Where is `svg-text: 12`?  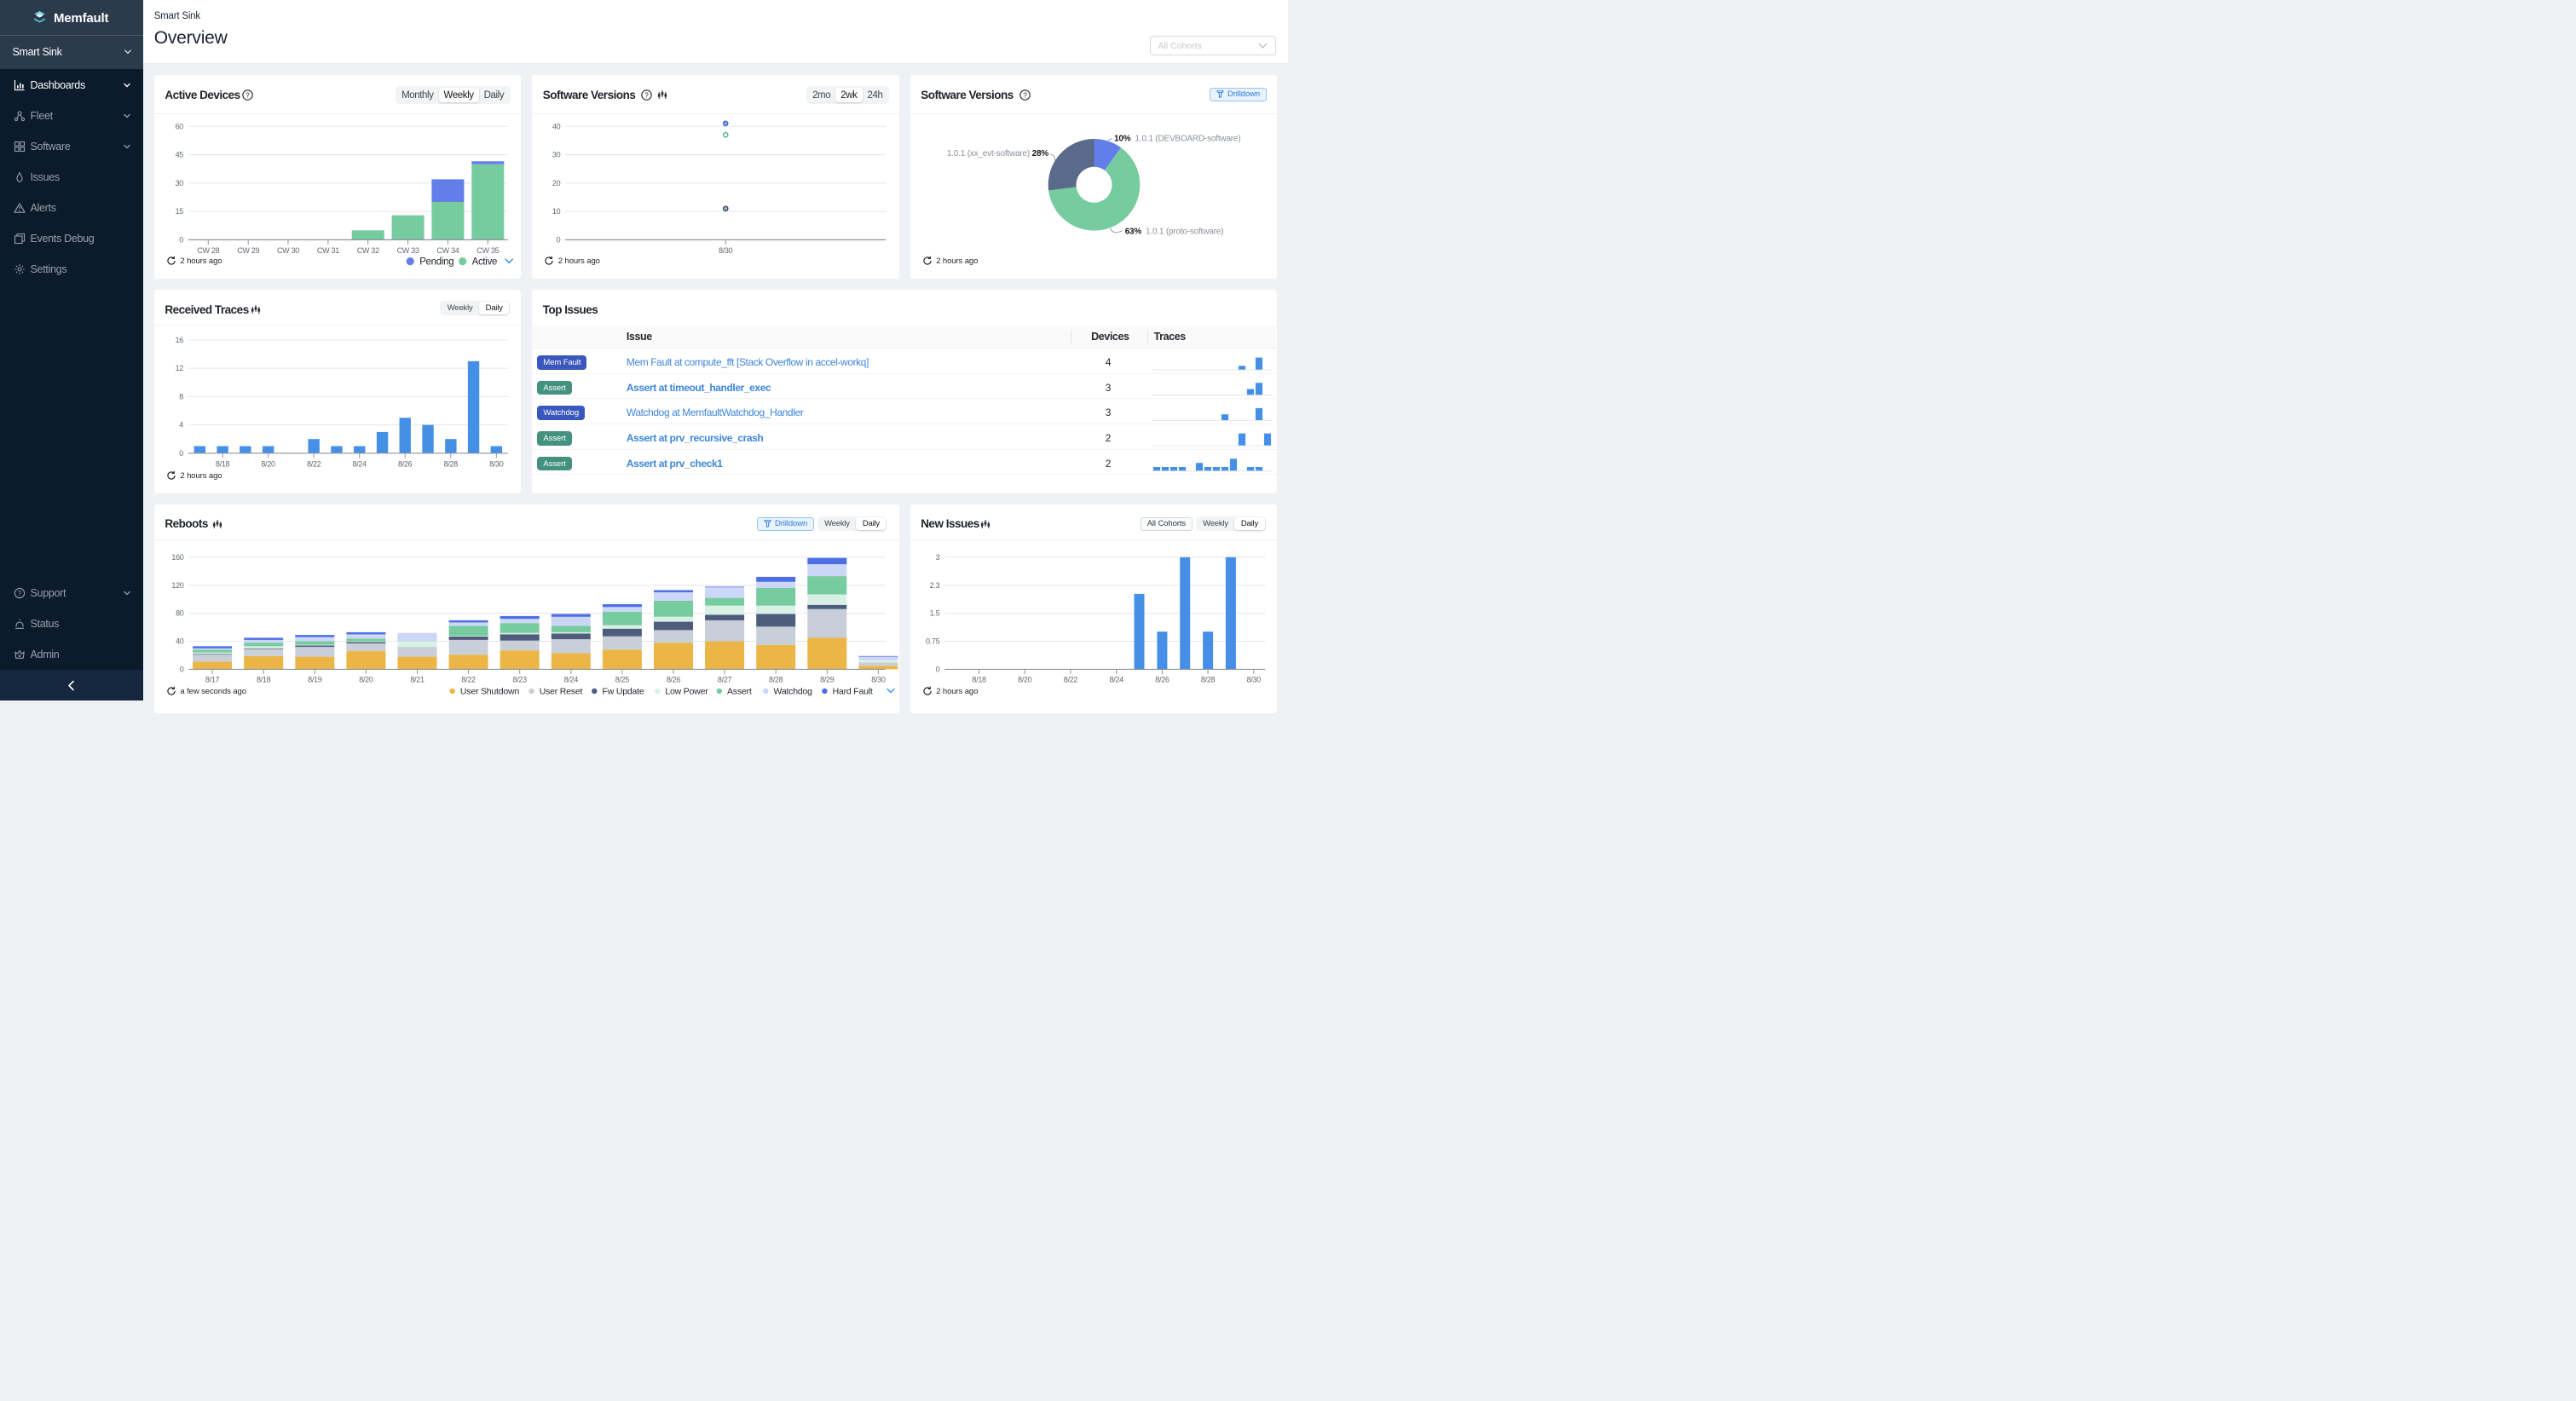
svg-text: 12 is located at coordinates (179, 368).